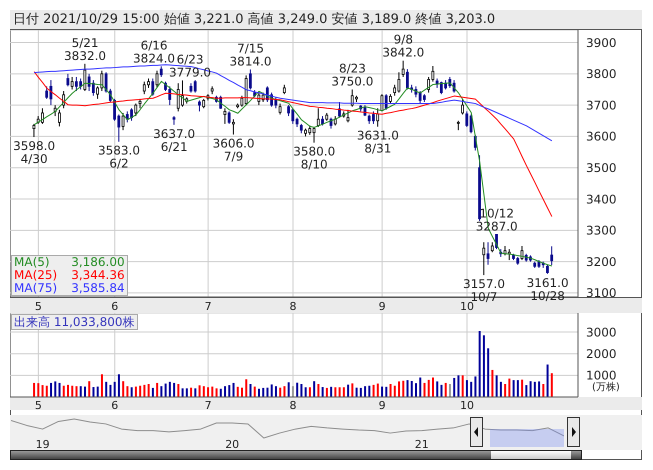 The width and height of the screenshot is (653, 470). What do you see at coordinates (98, 275) in the screenshot?
I see `annotation: 3,344.36` at bounding box center [98, 275].